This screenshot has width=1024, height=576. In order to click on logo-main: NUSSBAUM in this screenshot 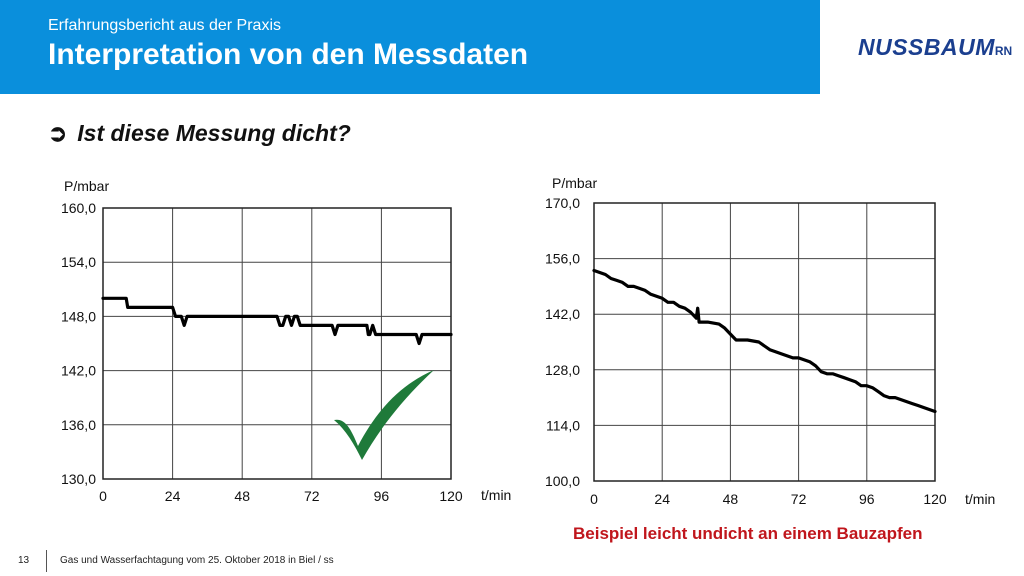, I will do `click(926, 47)`.